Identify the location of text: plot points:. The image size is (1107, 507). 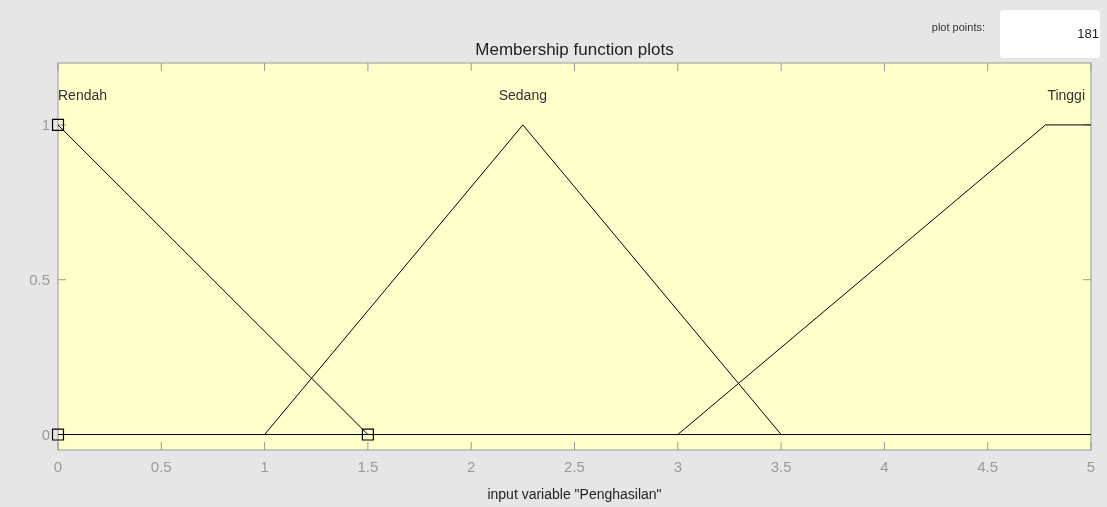
(958, 27).